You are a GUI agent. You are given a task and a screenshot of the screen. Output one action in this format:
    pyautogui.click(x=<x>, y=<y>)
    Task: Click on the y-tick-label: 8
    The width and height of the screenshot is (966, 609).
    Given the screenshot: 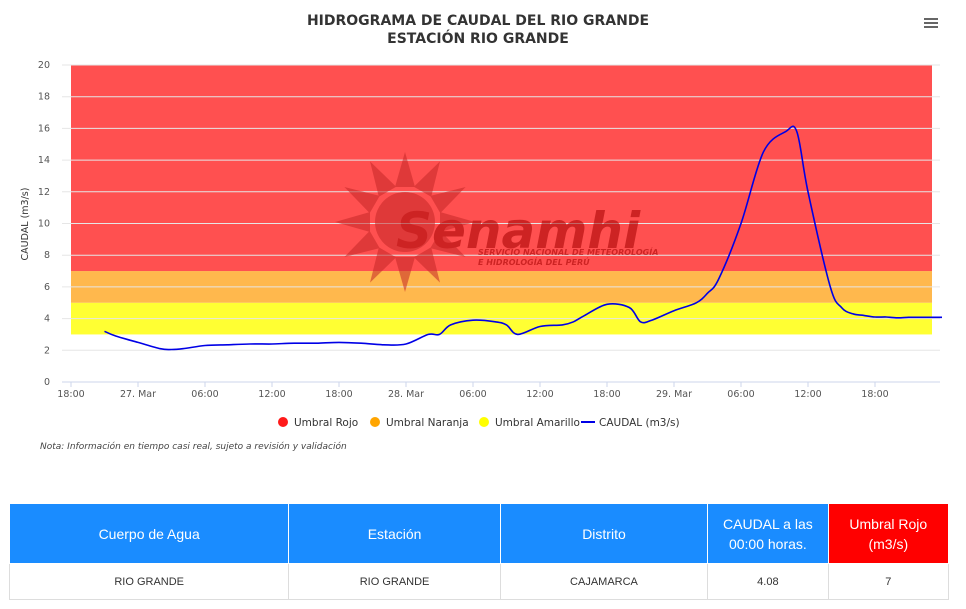 What is the action you would take?
    pyautogui.click(x=47, y=255)
    